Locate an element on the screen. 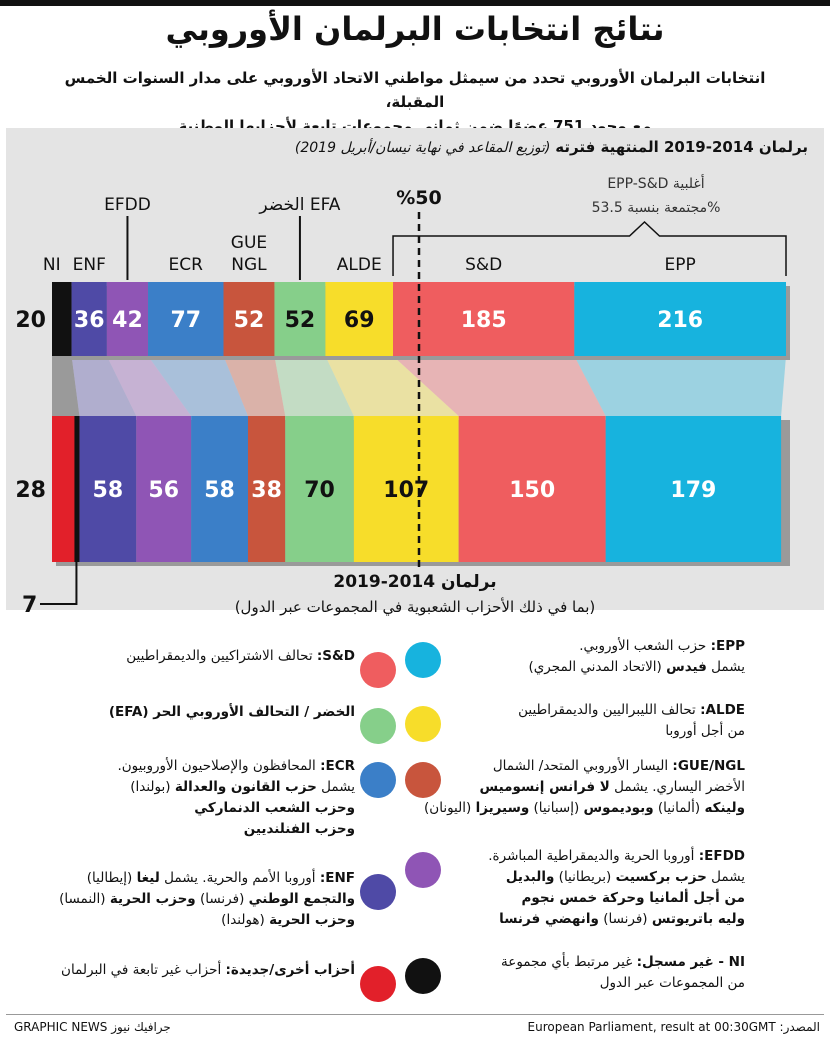  legend-bold-text: S&D: is located at coordinates (335, 656).